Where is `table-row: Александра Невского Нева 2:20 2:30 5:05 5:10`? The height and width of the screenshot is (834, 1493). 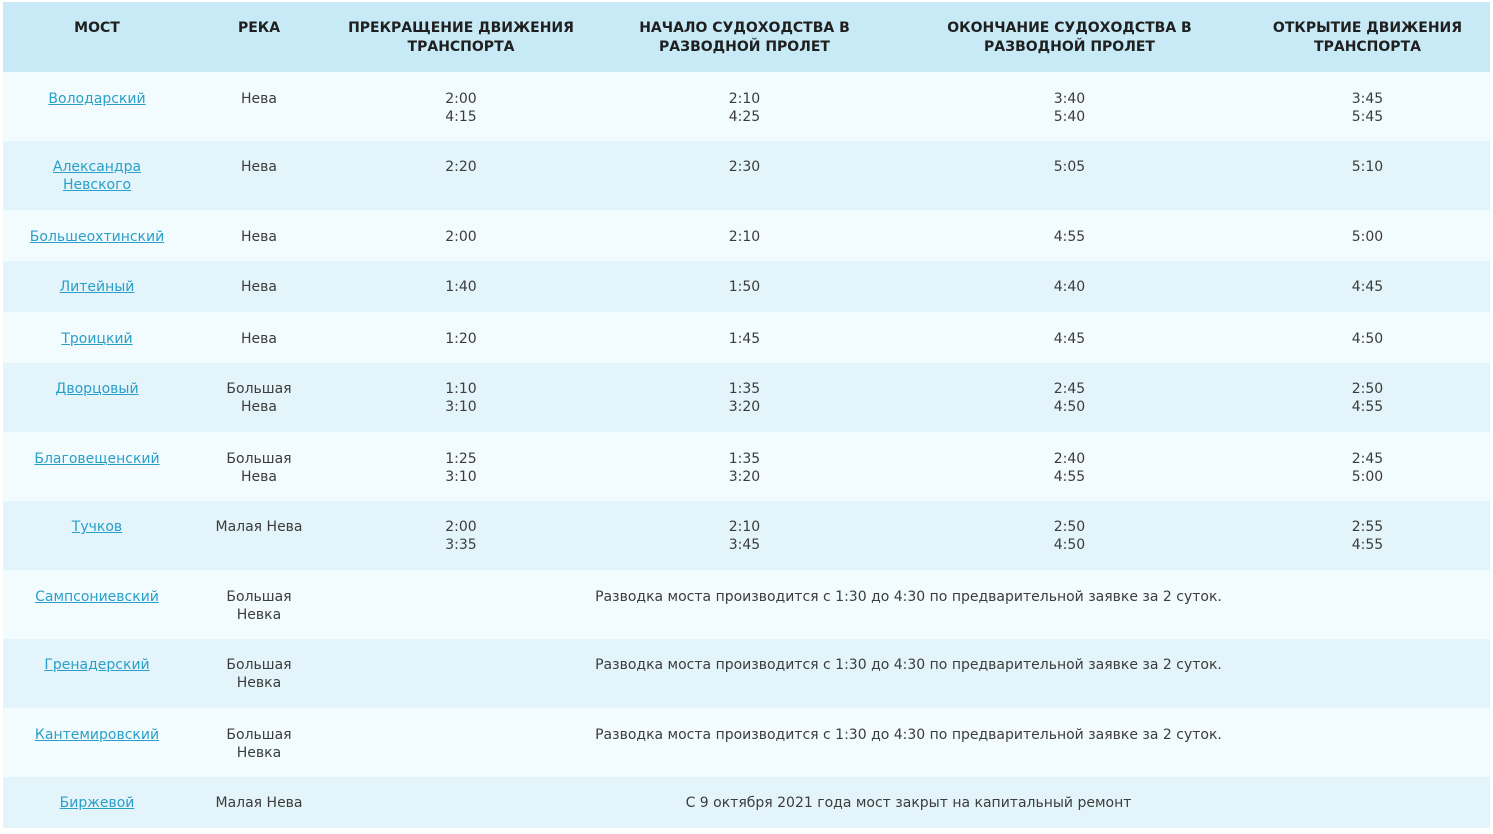 table-row: Александра Невского Нева 2:20 2:30 5:05 5:10 is located at coordinates (746, 175).